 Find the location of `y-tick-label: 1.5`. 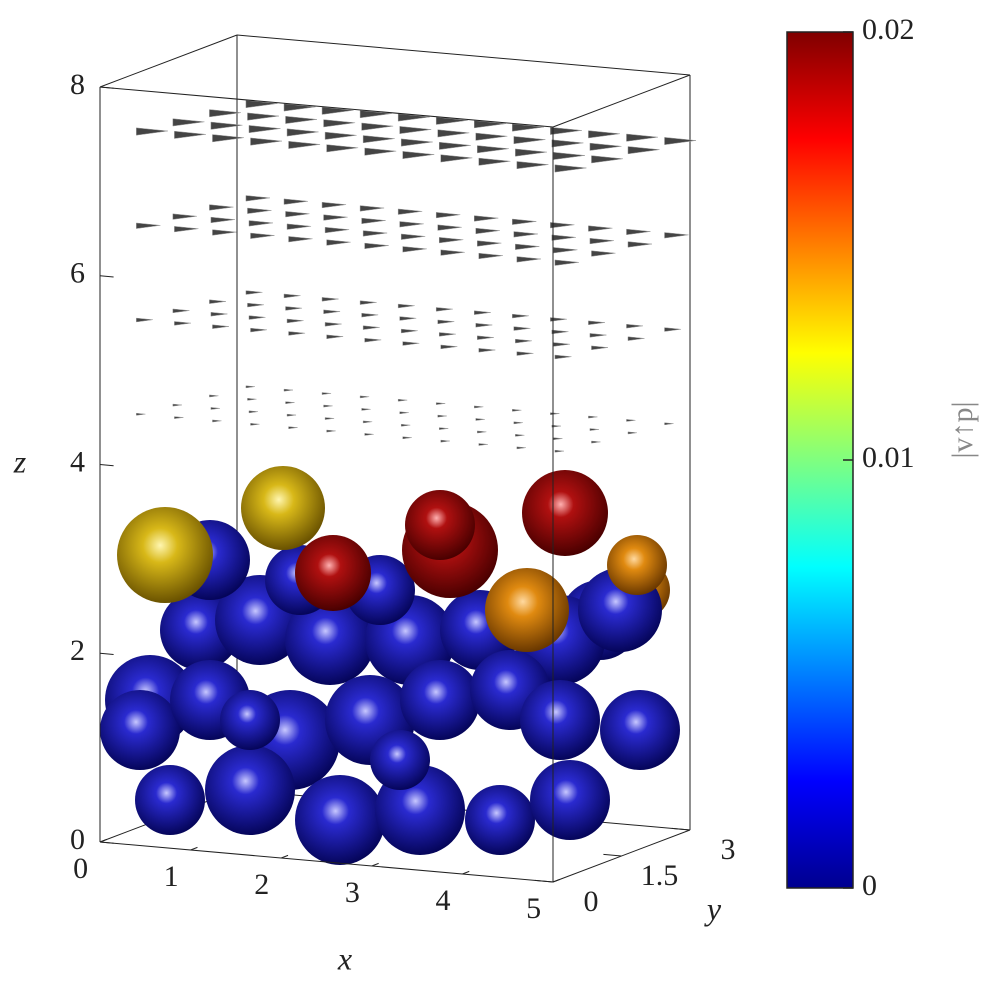

y-tick-label: 1.5 is located at coordinates (660, 875).